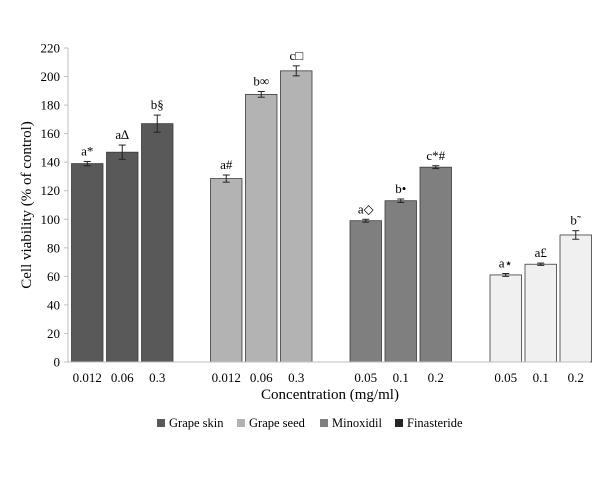  What do you see at coordinates (51, 105) in the screenshot?
I see `y-tick-label: 180` at bounding box center [51, 105].